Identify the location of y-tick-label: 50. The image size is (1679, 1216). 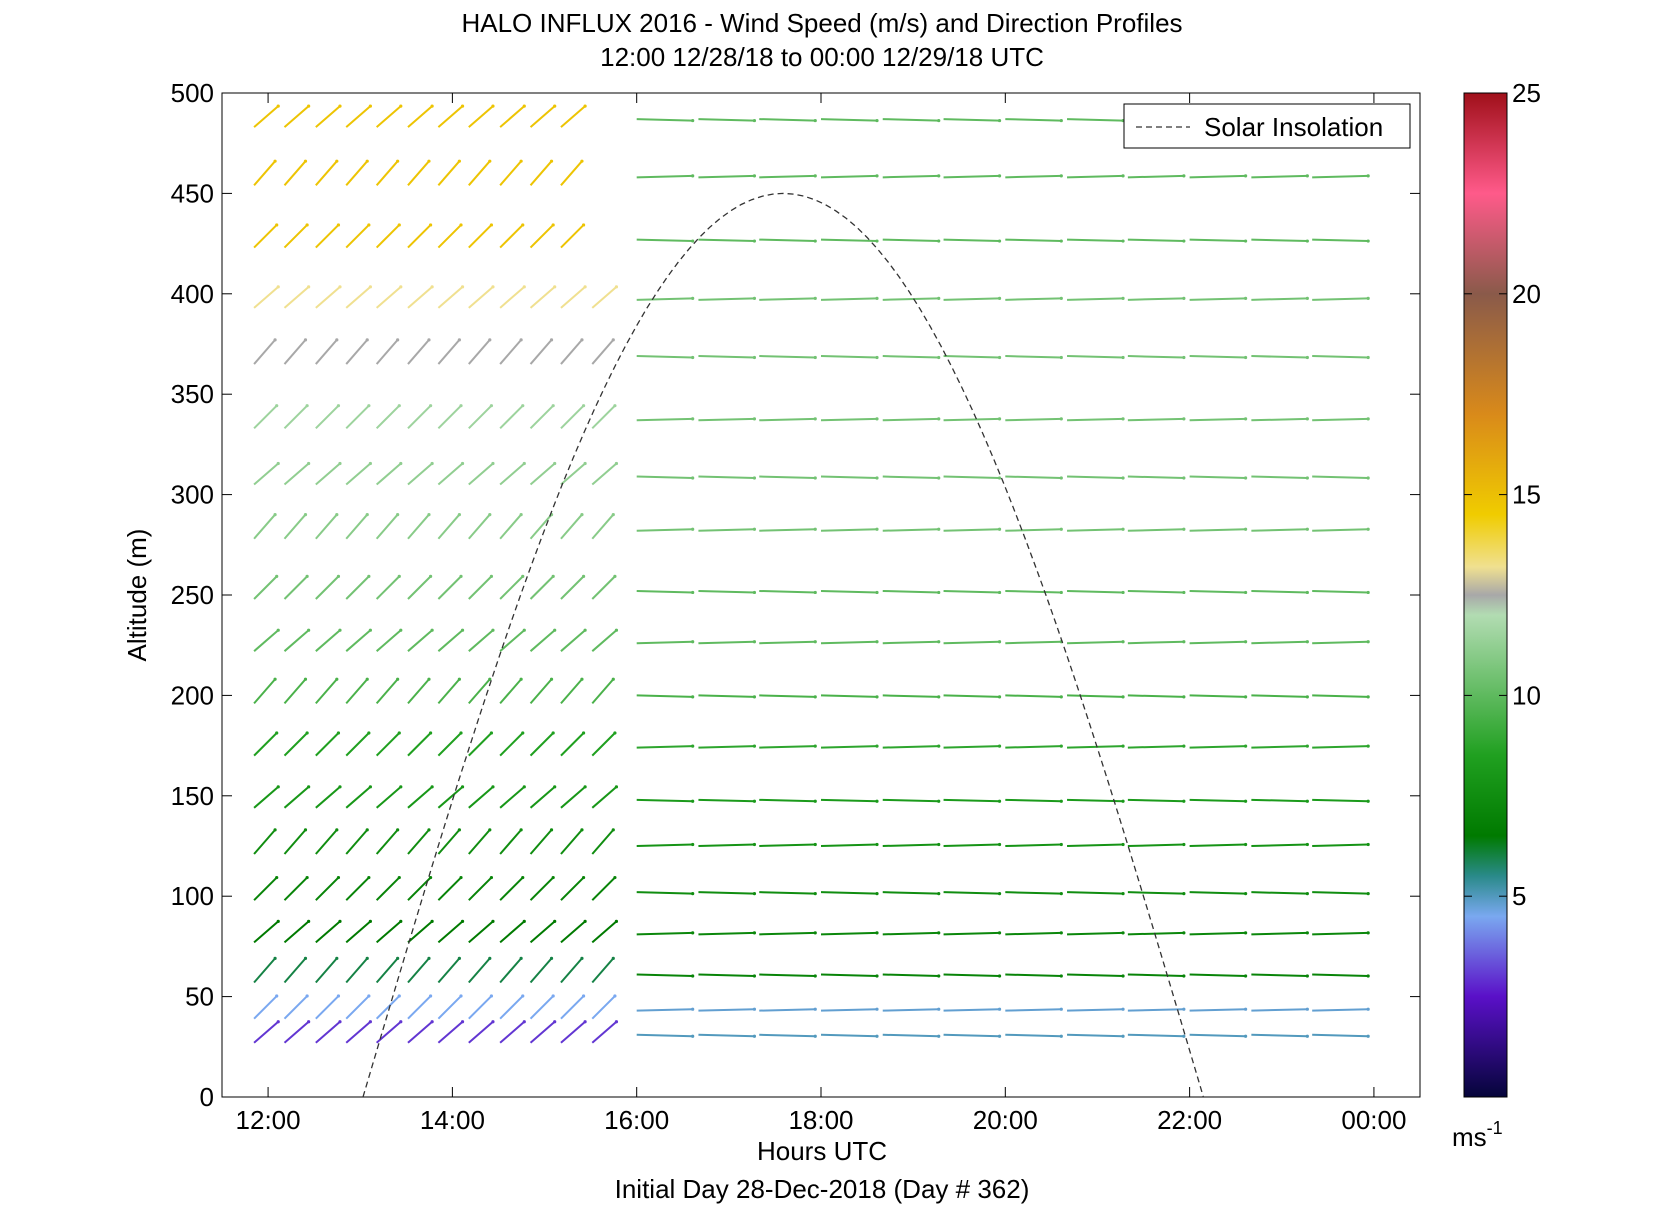
(199, 997).